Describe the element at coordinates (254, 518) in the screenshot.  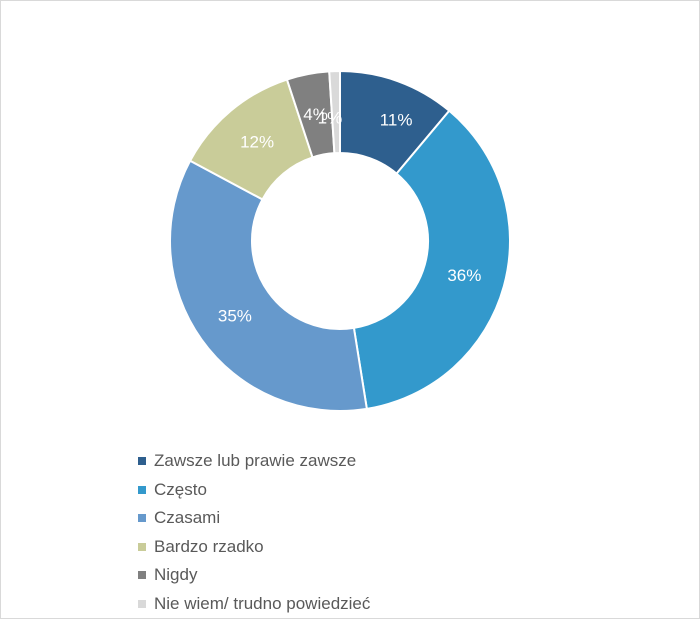
I see `legend-item-czasami: Czasami` at that location.